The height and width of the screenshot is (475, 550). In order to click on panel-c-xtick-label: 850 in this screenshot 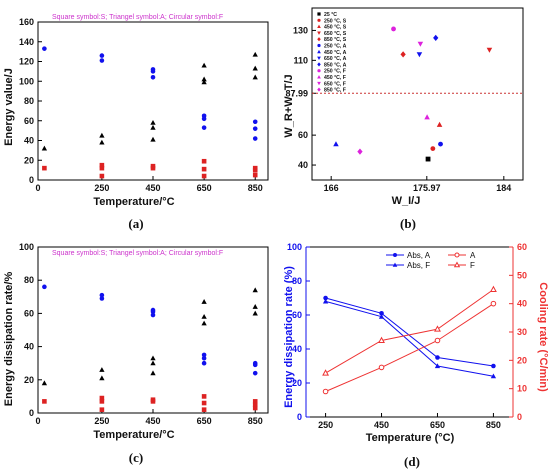, I will do `click(255, 421)`.